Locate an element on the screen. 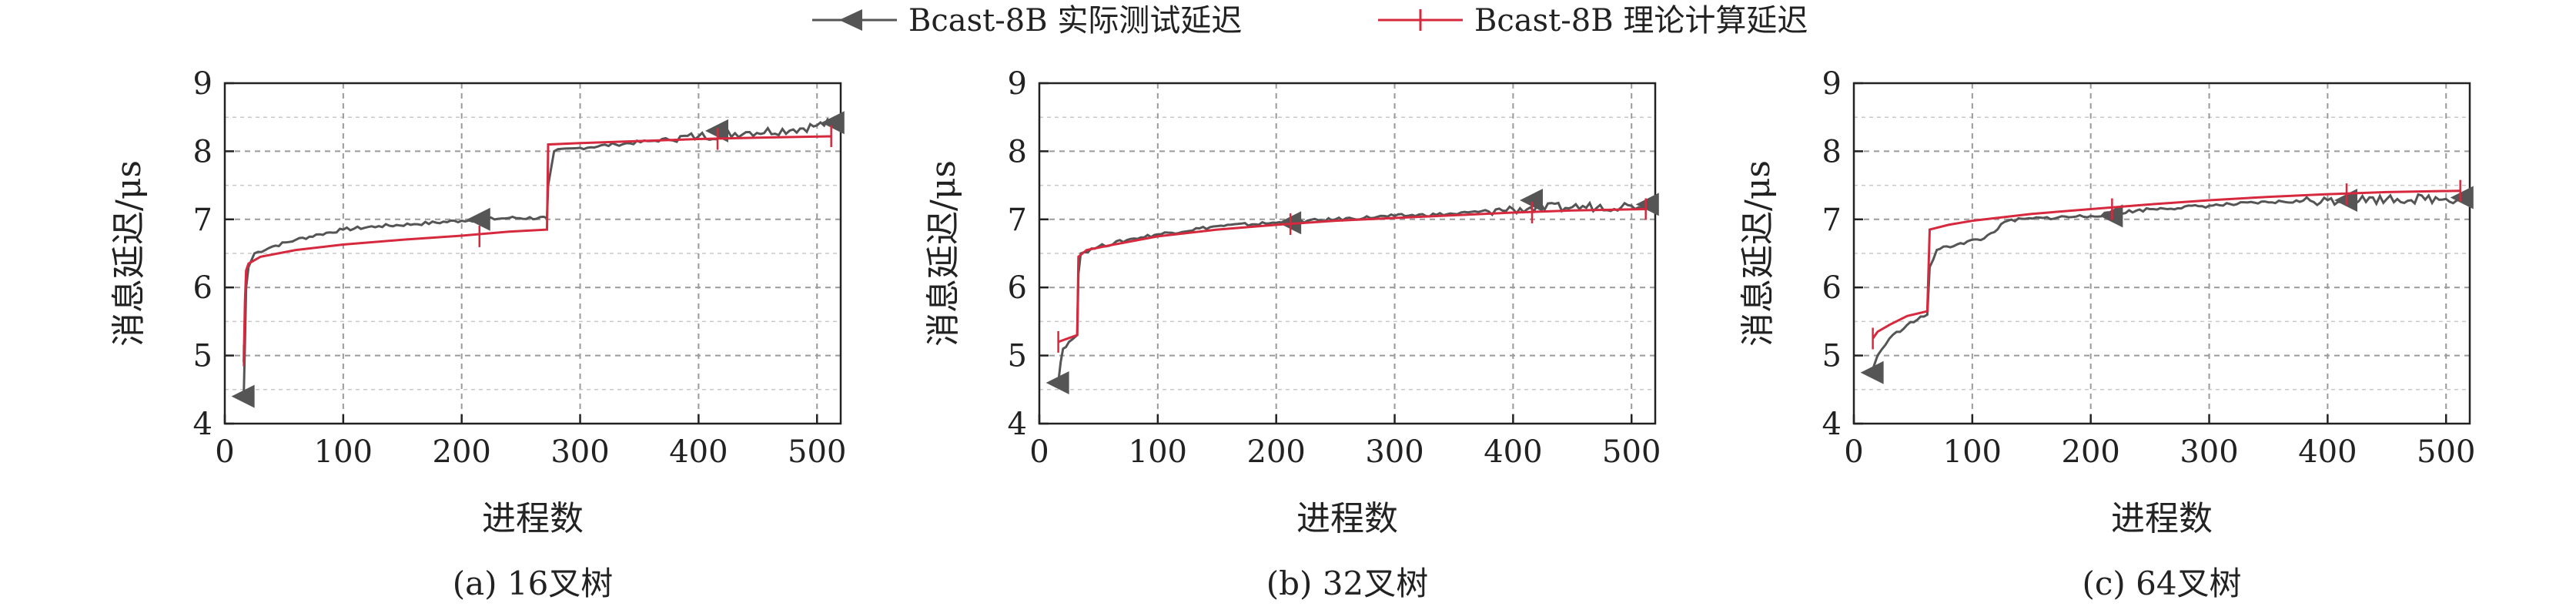 The width and height of the screenshot is (2576, 610). legend-label-theory: Bcast-8B 理论计算延迟 is located at coordinates (1641, 21).